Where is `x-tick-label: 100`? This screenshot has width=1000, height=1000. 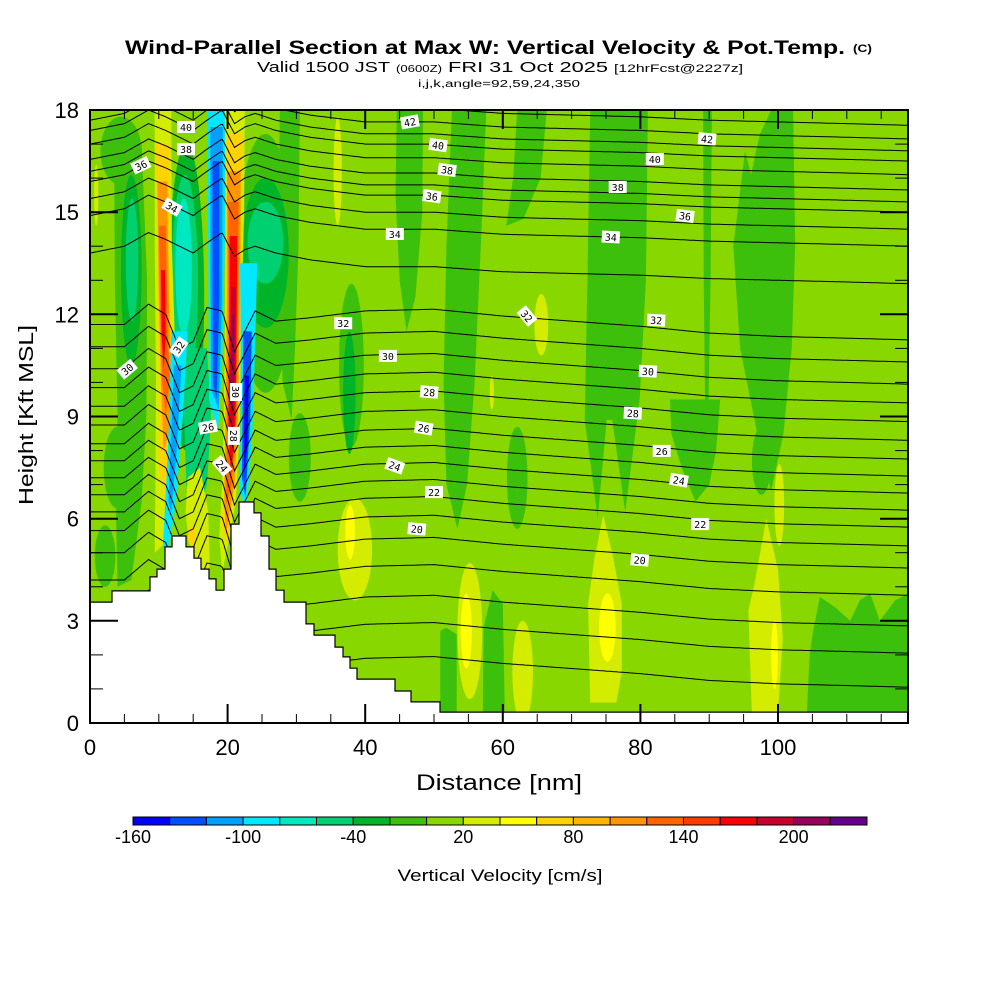 x-tick-label: 100 is located at coordinates (778, 747).